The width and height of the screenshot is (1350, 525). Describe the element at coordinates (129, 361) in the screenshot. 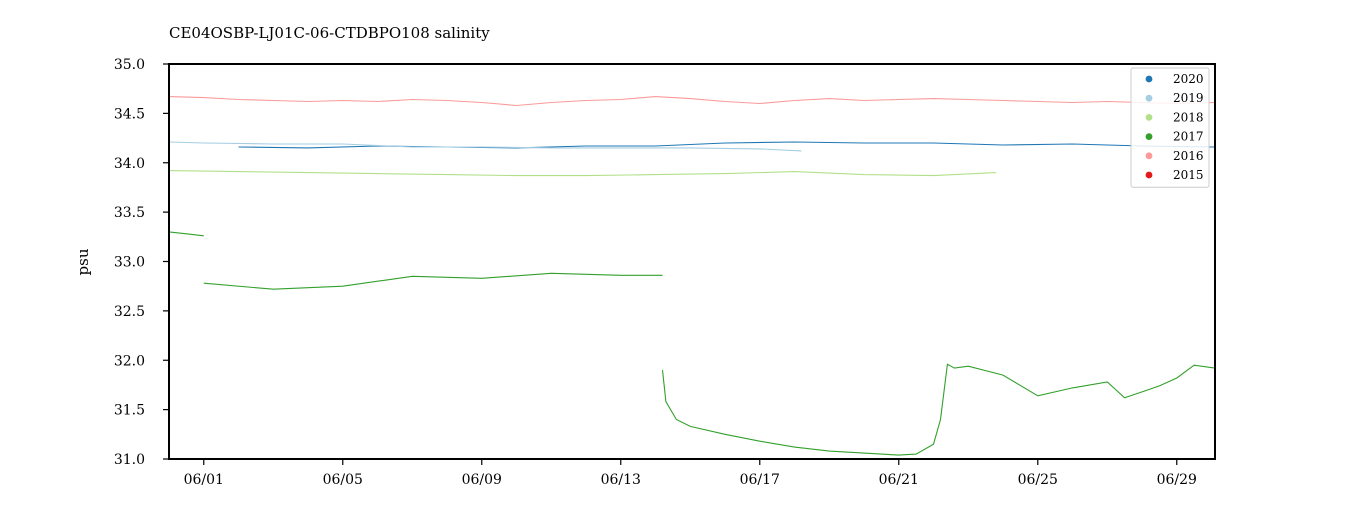

I see `y-tick-label: 32.0` at that location.